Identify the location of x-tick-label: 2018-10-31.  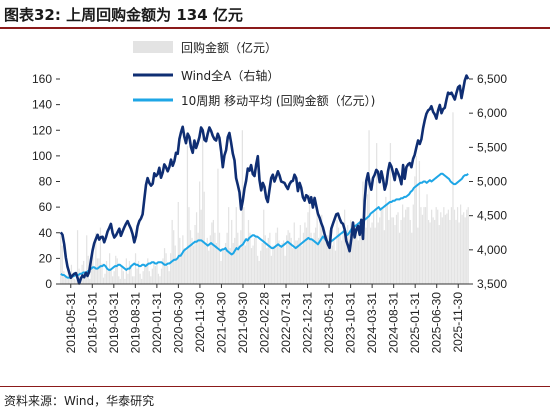
(92, 323).